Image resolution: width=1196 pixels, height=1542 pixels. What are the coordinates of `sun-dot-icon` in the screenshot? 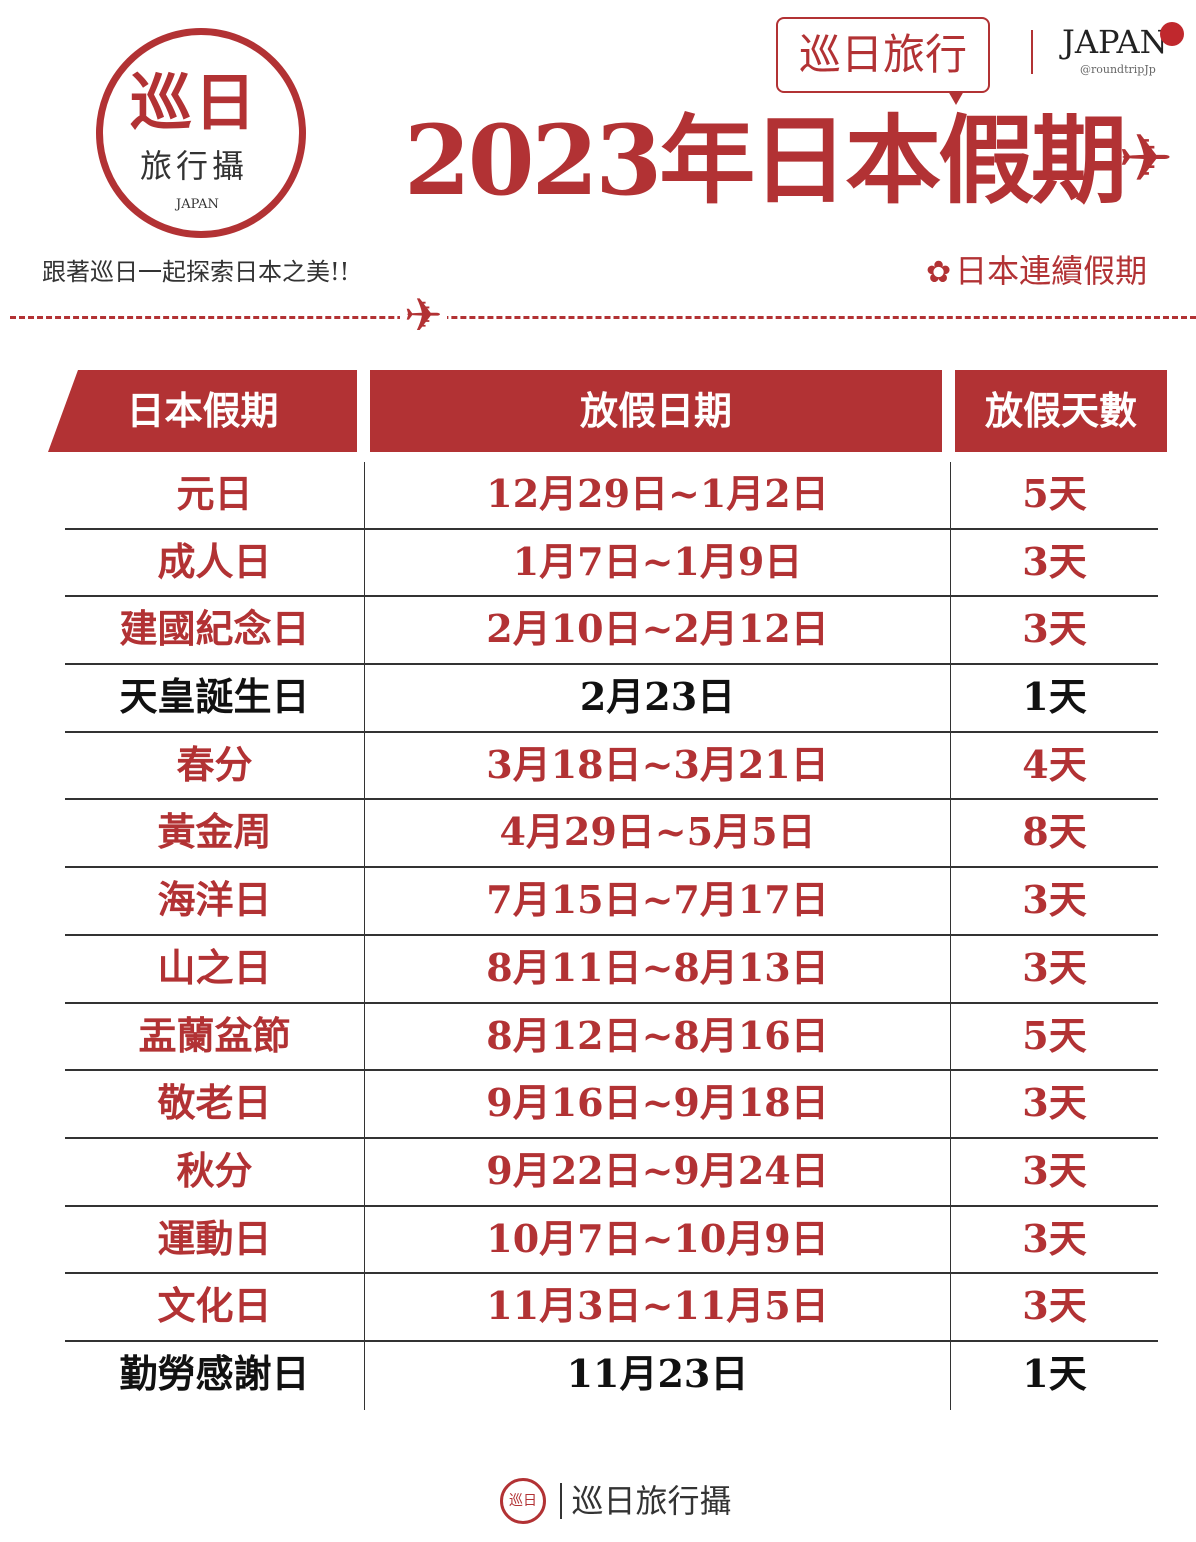 It's located at (1172, 34).